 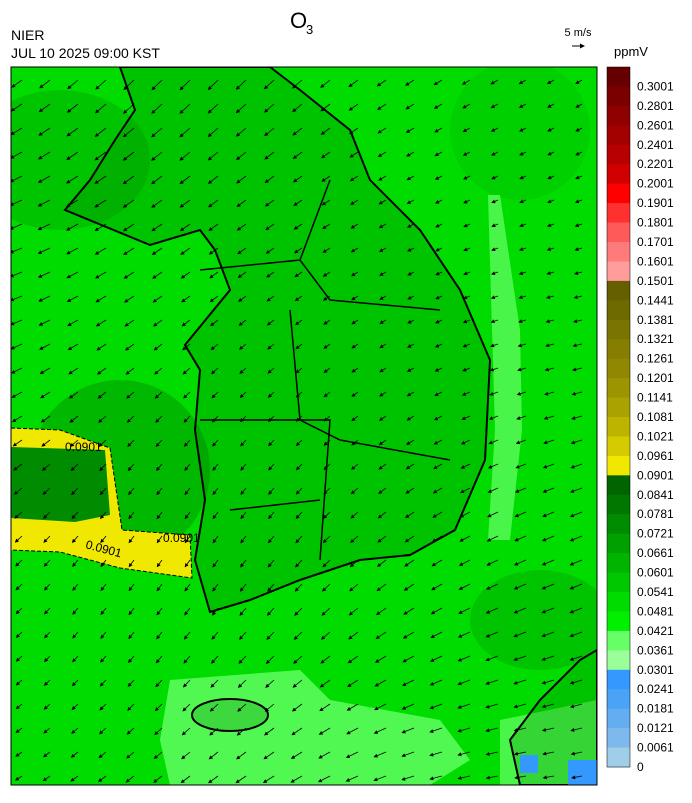 What do you see at coordinates (655, 86) in the screenshot?
I see `colorbar-label: 0.3001` at bounding box center [655, 86].